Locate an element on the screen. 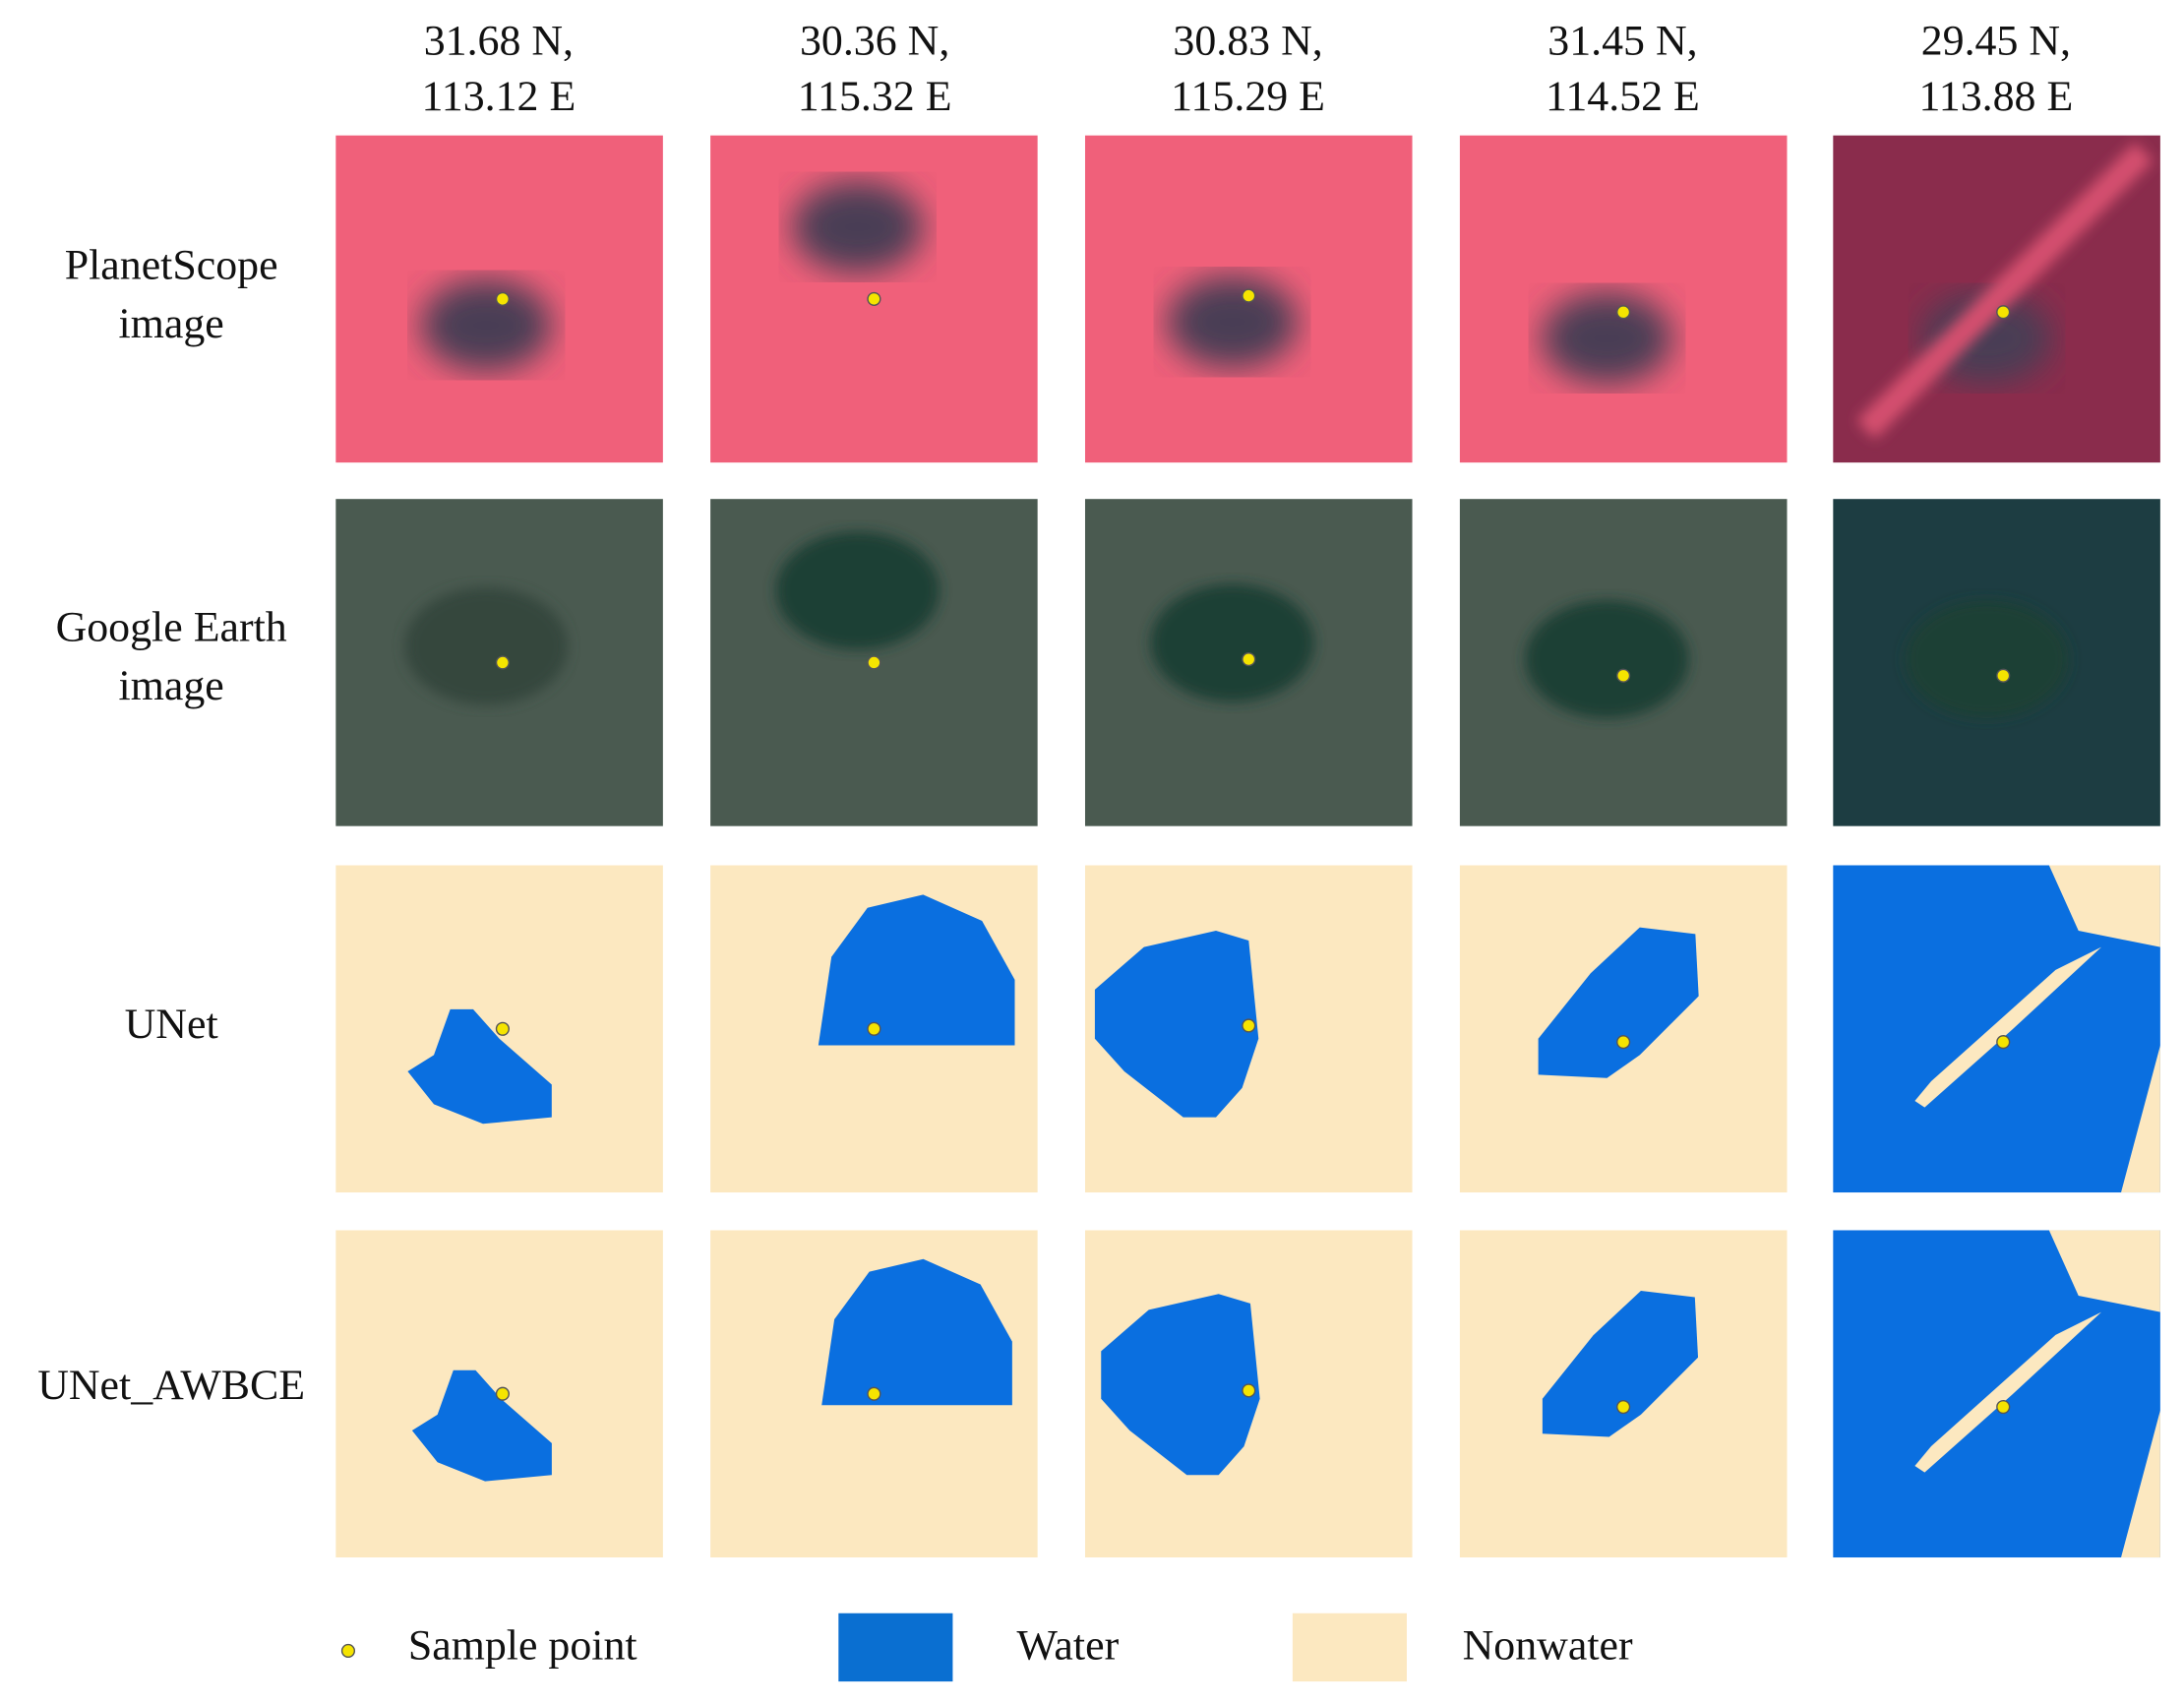  column-latitude: 31.45 N, is located at coordinates (1622, 41).